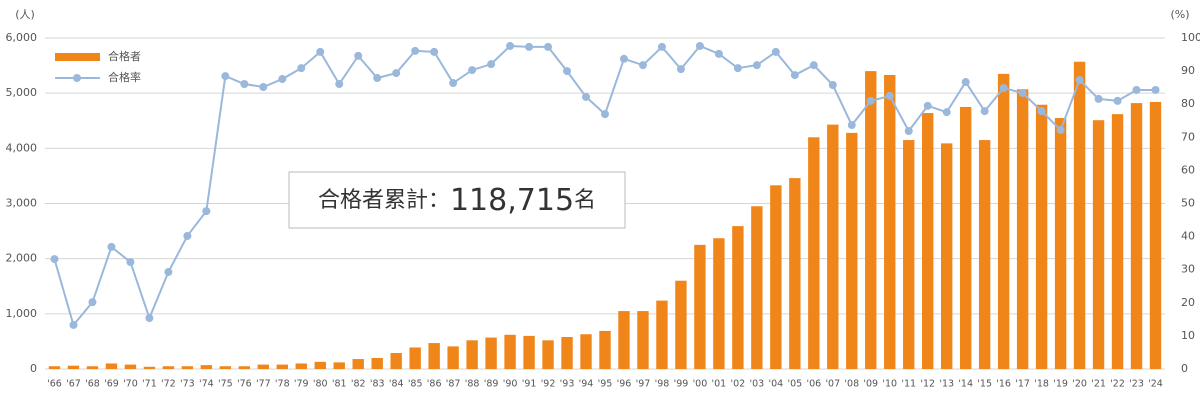 The image size is (1200, 400). What do you see at coordinates (529, 384) in the screenshot?
I see `x-tick-label: '91` at bounding box center [529, 384].